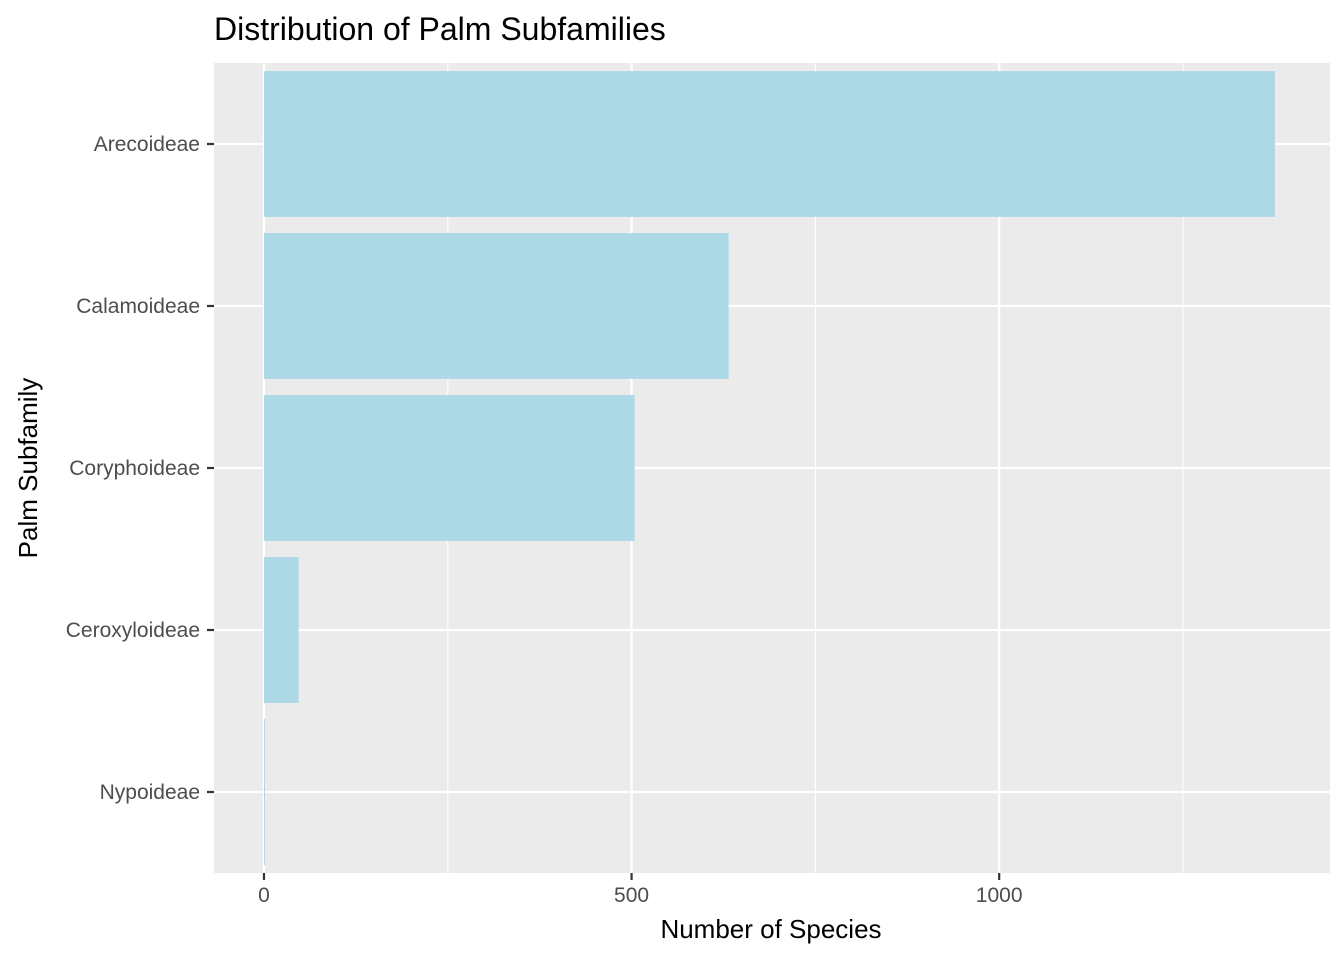 Image resolution: width=1344 pixels, height=960 pixels. I want to click on y-tick-label: Nypoideae, so click(150, 792).